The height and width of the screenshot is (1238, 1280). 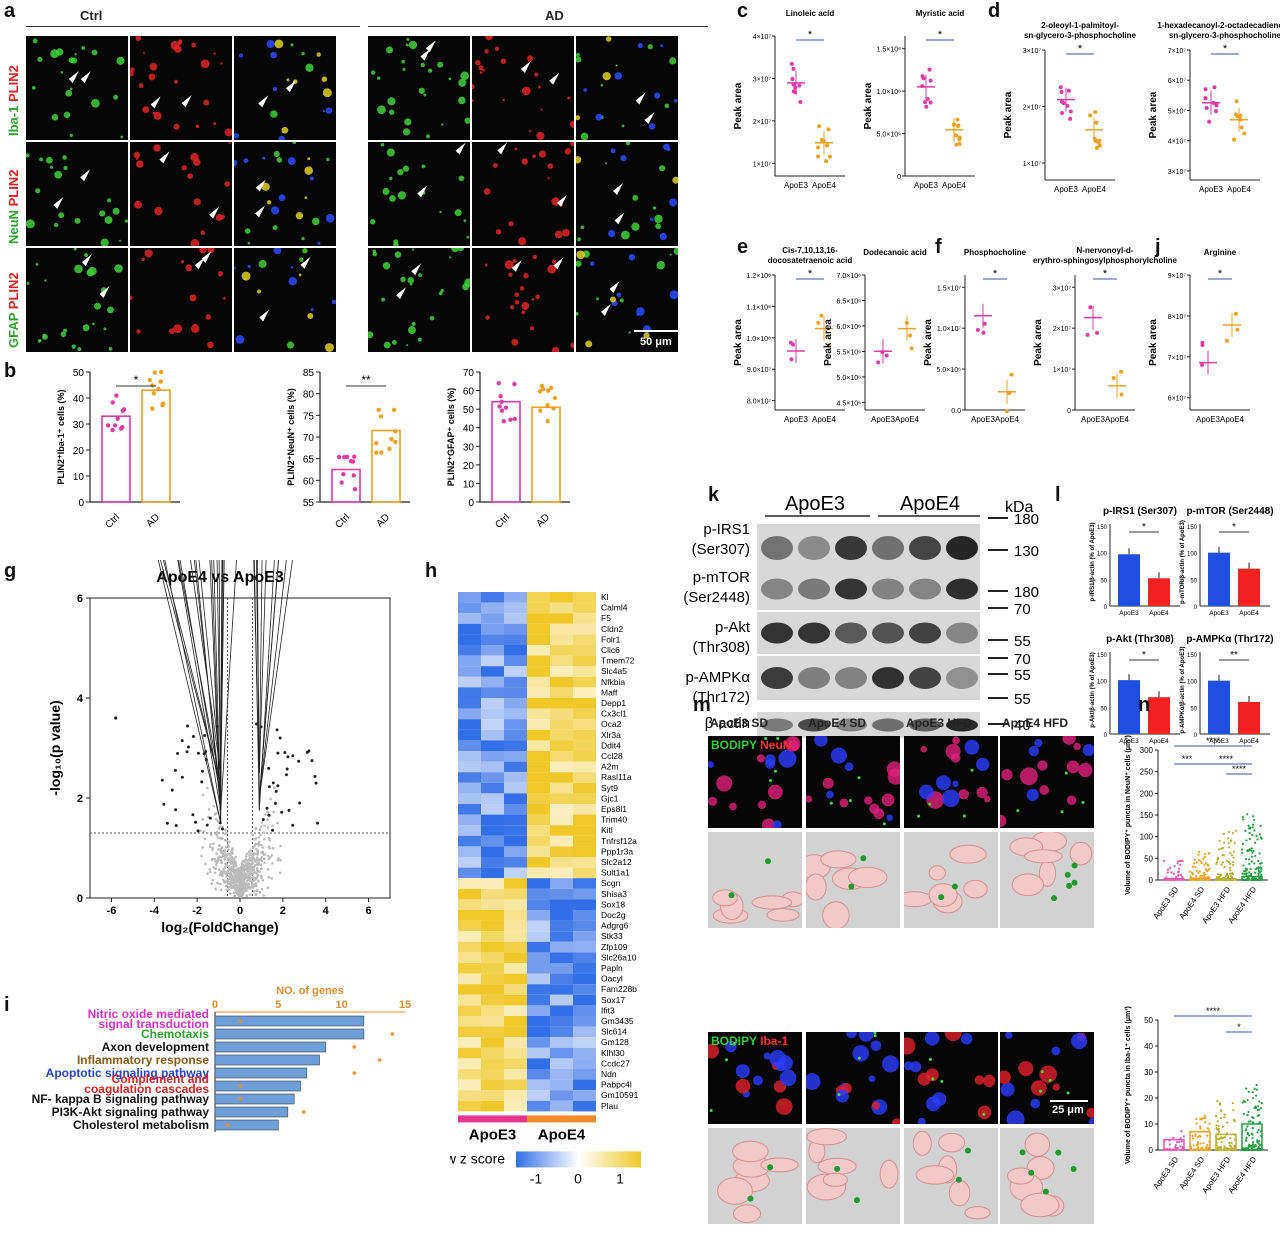 What do you see at coordinates (1225, 49) in the screenshot?
I see `sig-marker: *` at bounding box center [1225, 49].